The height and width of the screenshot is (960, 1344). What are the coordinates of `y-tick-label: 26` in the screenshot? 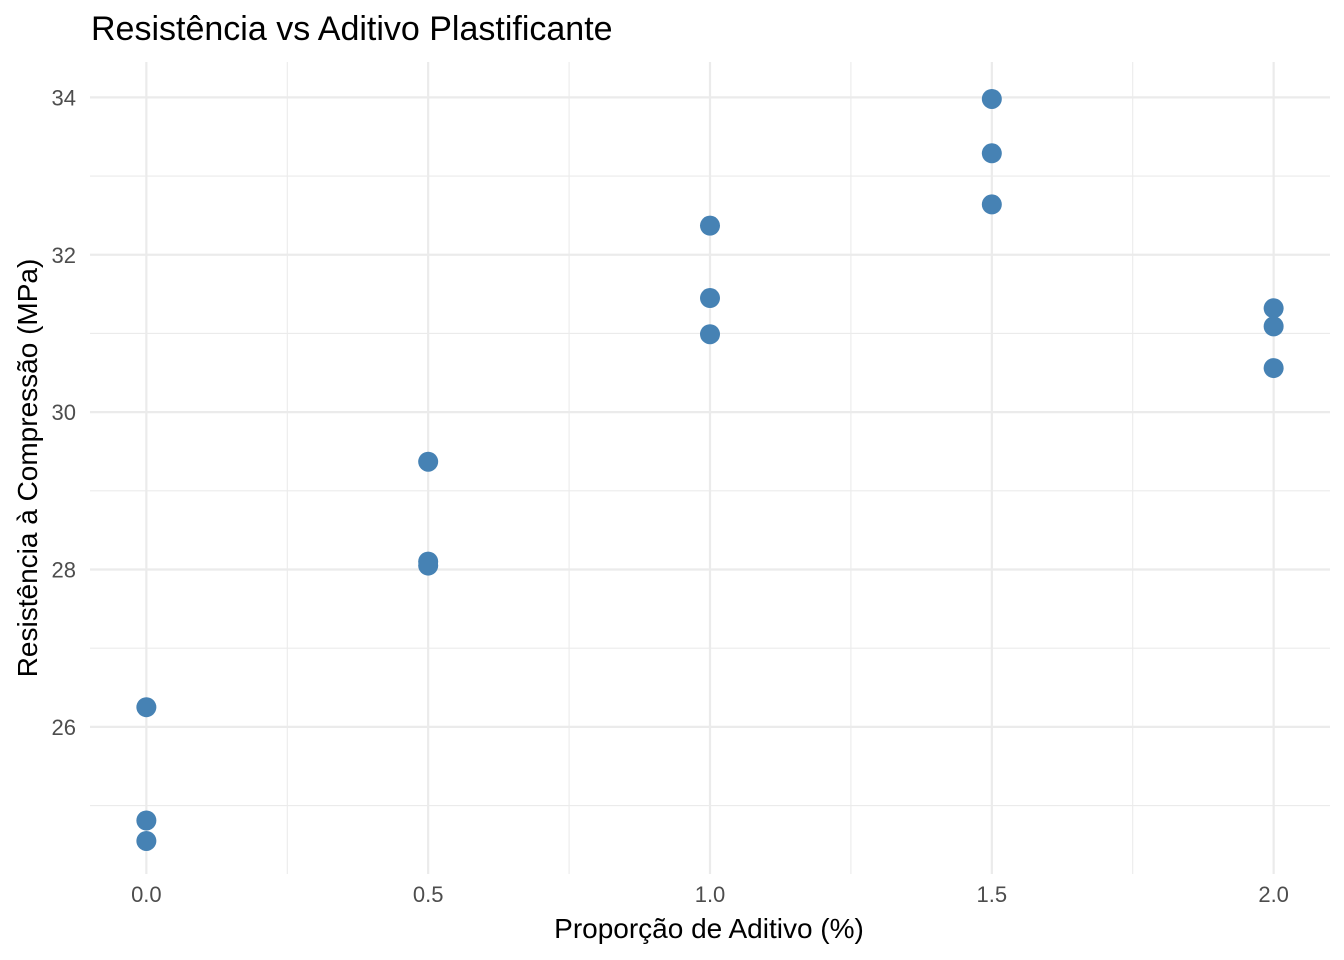 It's located at (64, 727).